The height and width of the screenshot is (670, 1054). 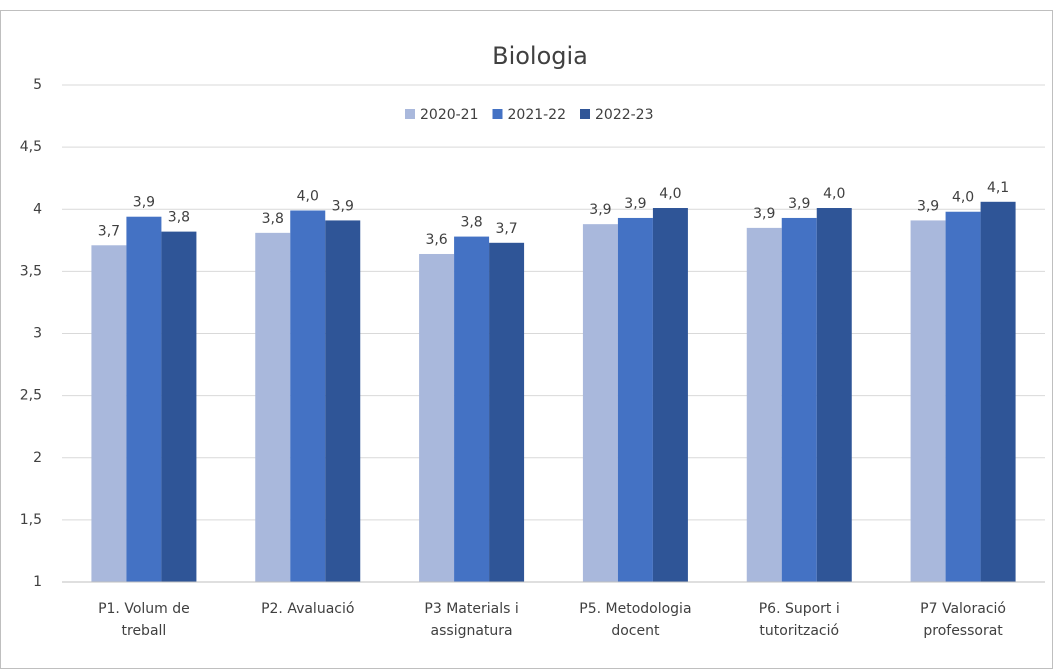 I want to click on data-label: 4,1, so click(x=998, y=188).